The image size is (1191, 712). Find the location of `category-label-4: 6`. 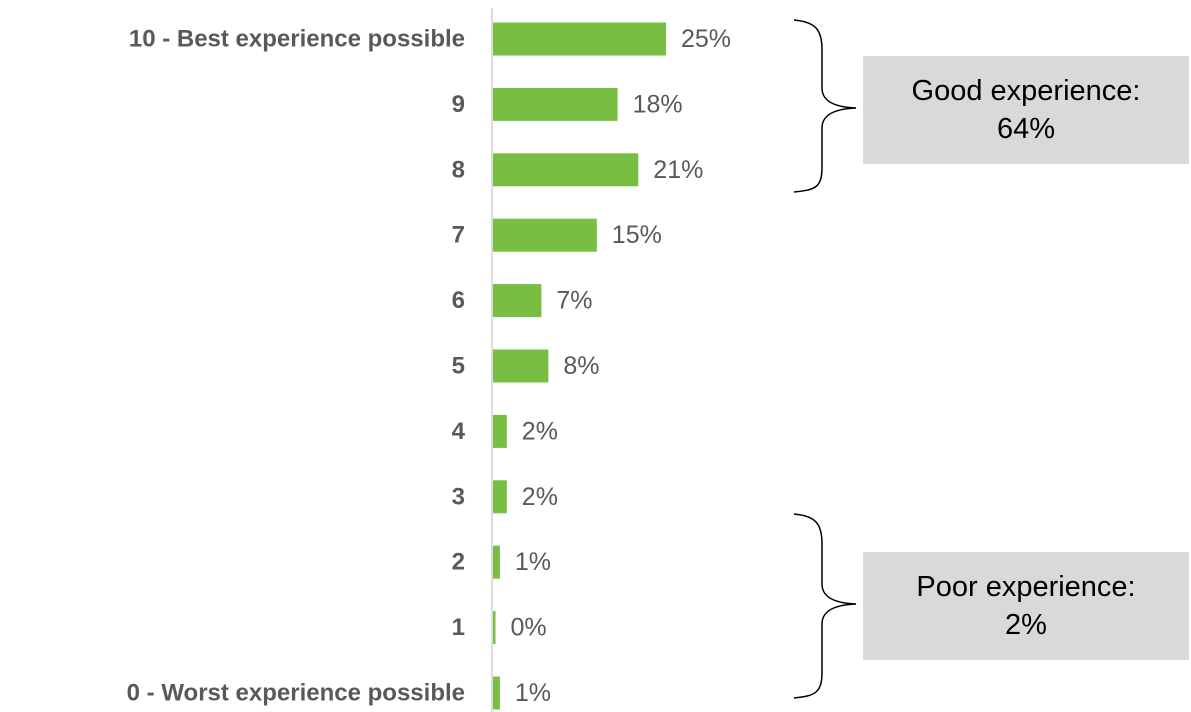

category-label-4: 6 is located at coordinates (458, 300).